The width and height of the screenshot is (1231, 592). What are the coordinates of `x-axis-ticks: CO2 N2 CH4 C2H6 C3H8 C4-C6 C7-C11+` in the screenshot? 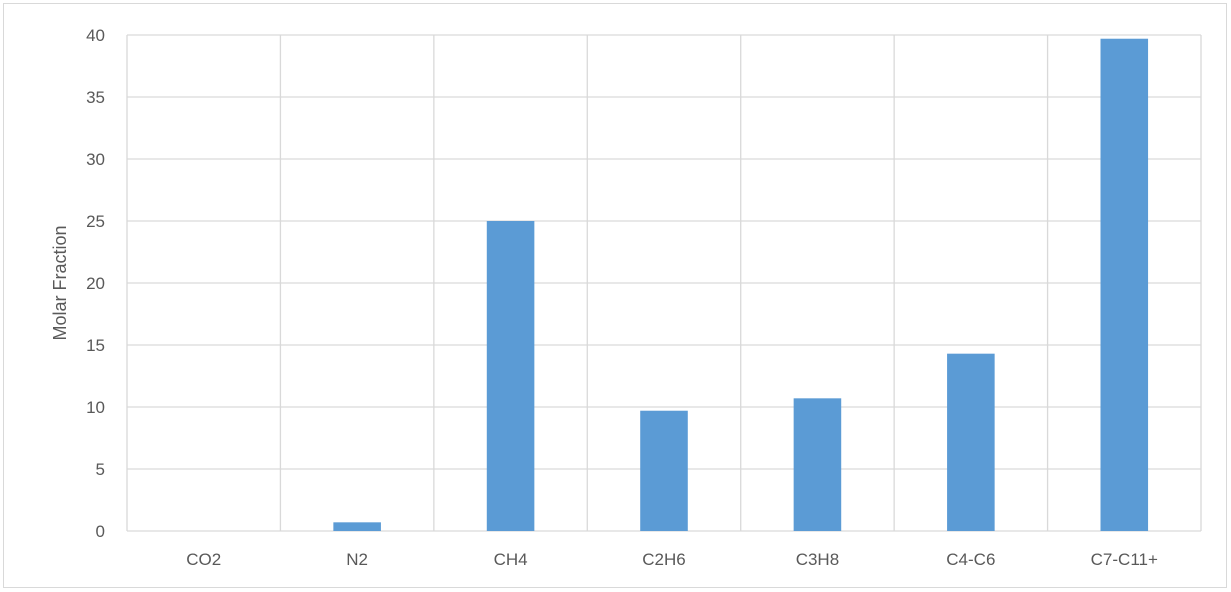 It's located at (672, 559).